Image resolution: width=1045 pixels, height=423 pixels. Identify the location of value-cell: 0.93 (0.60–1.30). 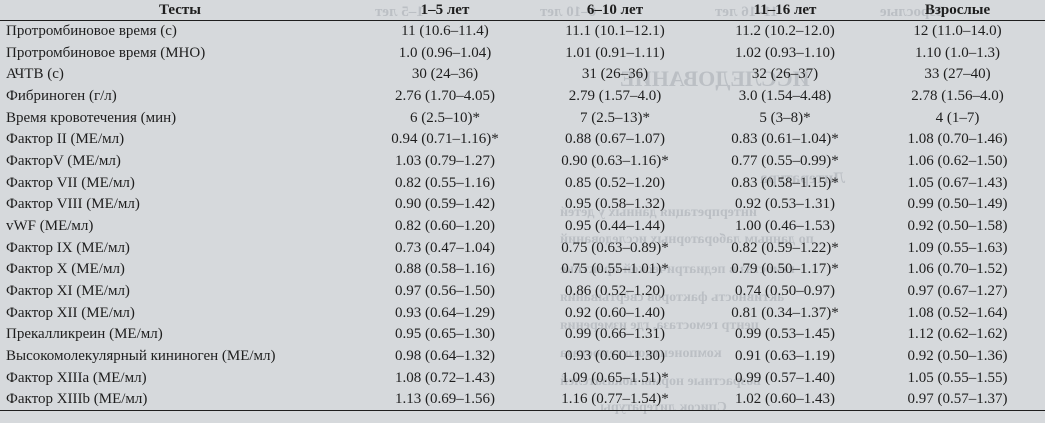
(615, 356).